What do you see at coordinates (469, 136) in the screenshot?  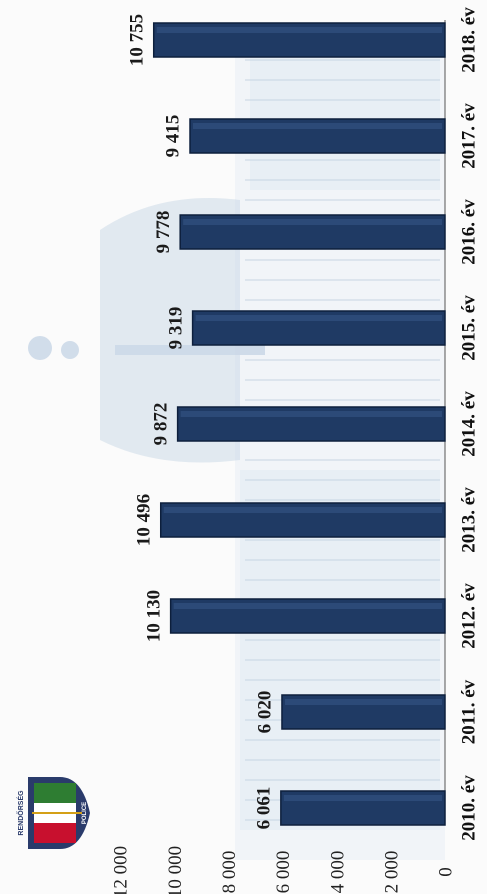 I see `category-label: 2017. év` at bounding box center [469, 136].